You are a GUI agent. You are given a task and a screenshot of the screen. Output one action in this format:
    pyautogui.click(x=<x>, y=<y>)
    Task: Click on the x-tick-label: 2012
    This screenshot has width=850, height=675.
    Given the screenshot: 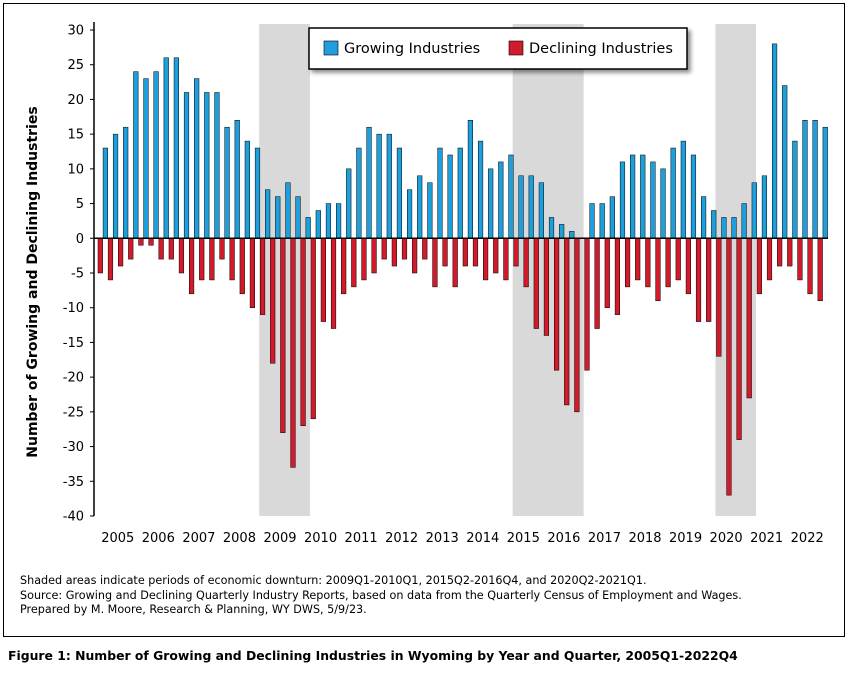 What is the action you would take?
    pyautogui.click(x=401, y=538)
    